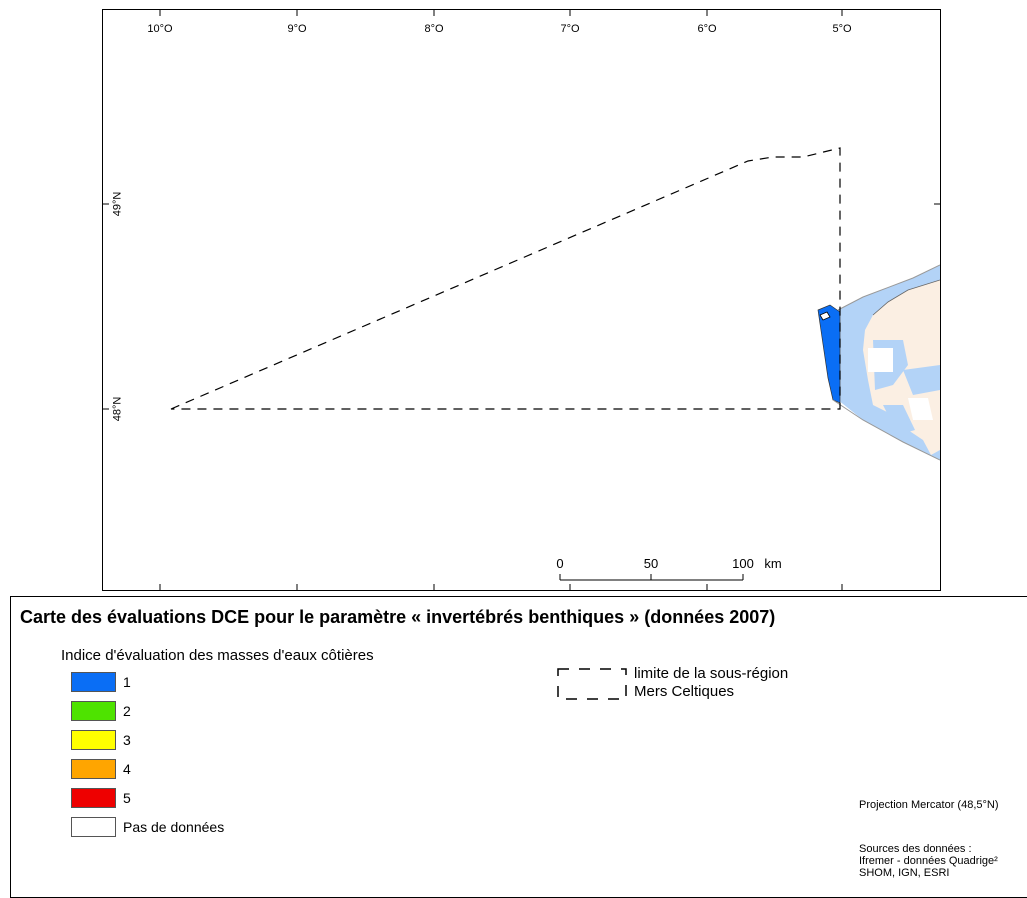 Image resolution: width=1027 pixels, height=898 pixels. Describe the element at coordinates (127, 798) in the screenshot. I see `legend-item-label: 5` at that location.